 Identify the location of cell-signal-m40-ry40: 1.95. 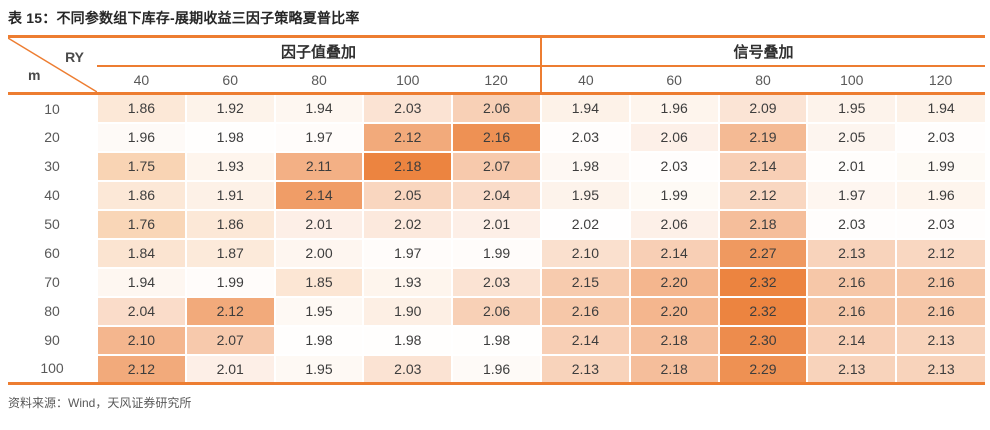
(584, 194).